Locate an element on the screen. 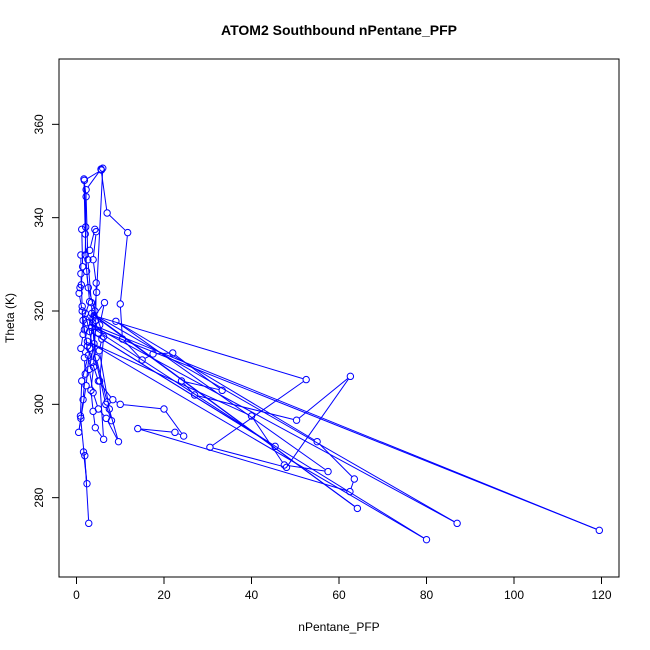 The width and height of the screenshot is (650, 650). x-tick-label: 120 is located at coordinates (601, 595).